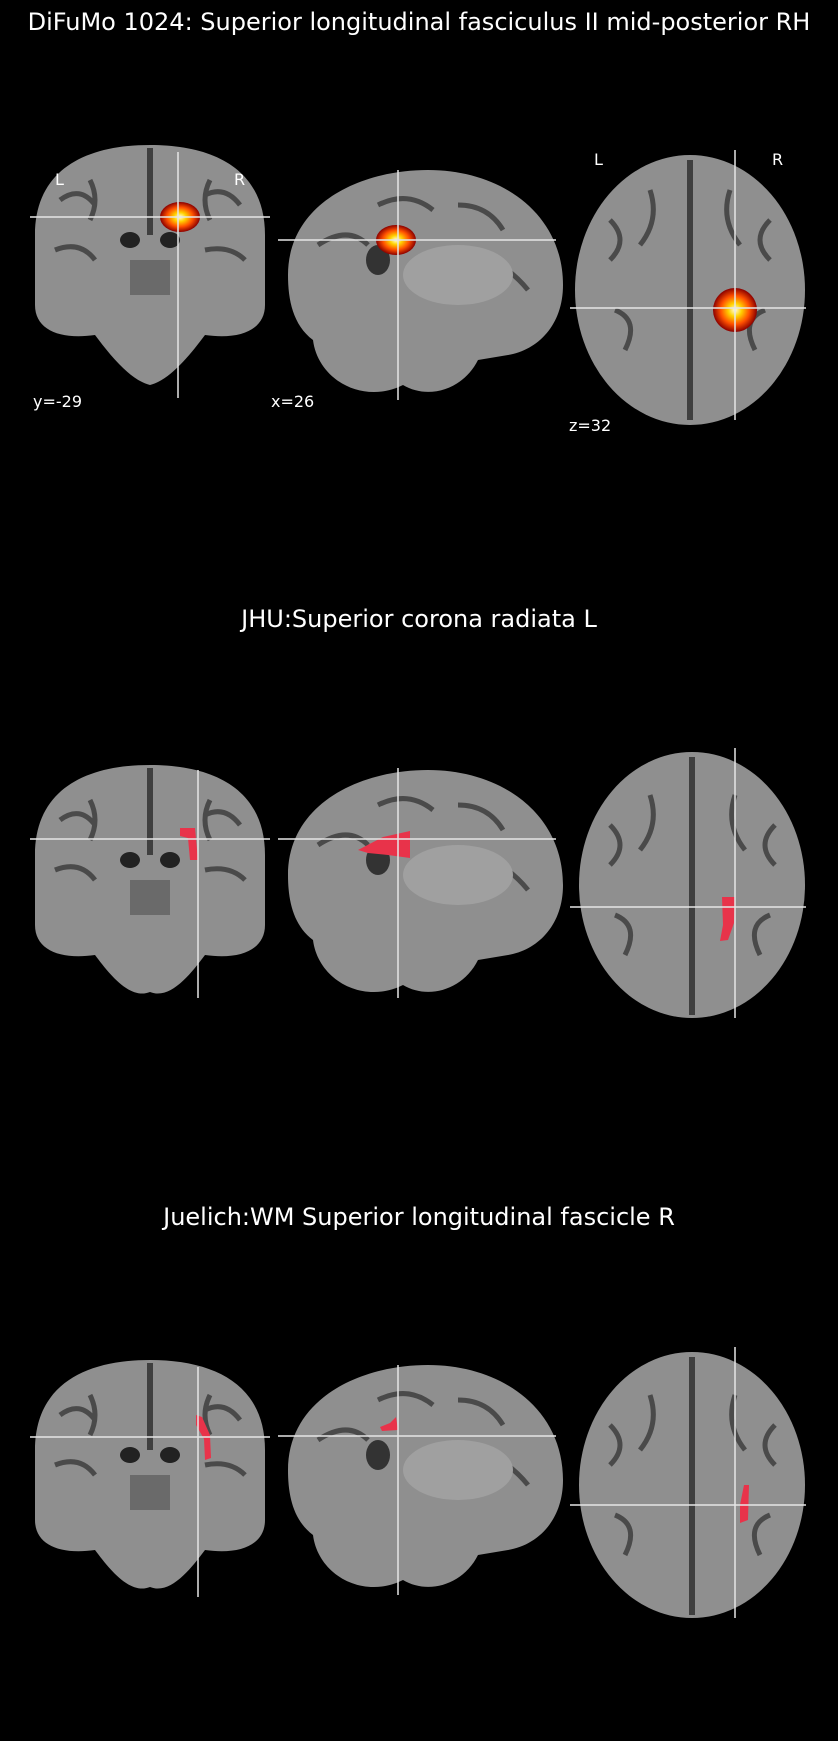  What do you see at coordinates (778, 159) in the screenshot?
I see `orientation-label-right-axial: R` at bounding box center [778, 159].